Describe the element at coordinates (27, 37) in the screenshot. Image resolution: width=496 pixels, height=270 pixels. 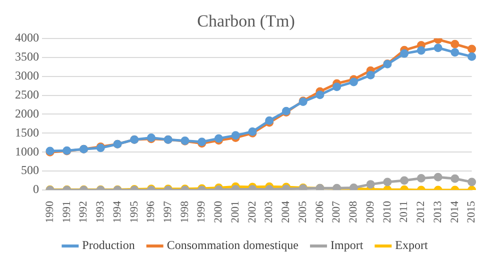
I see `y-tick-label: 4000` at that location.